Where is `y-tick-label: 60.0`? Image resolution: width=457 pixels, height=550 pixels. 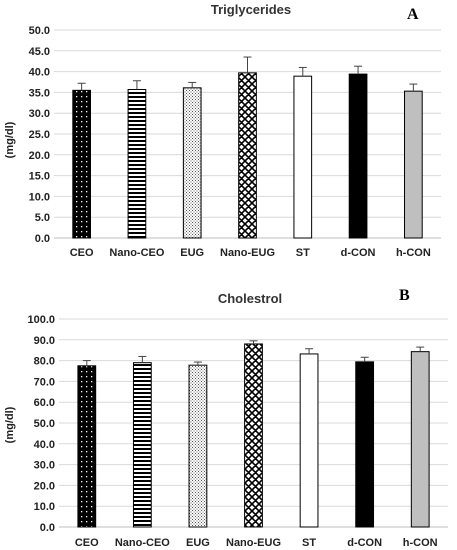
y-tick-label: 60.0 is located at coordinates (44, 403).